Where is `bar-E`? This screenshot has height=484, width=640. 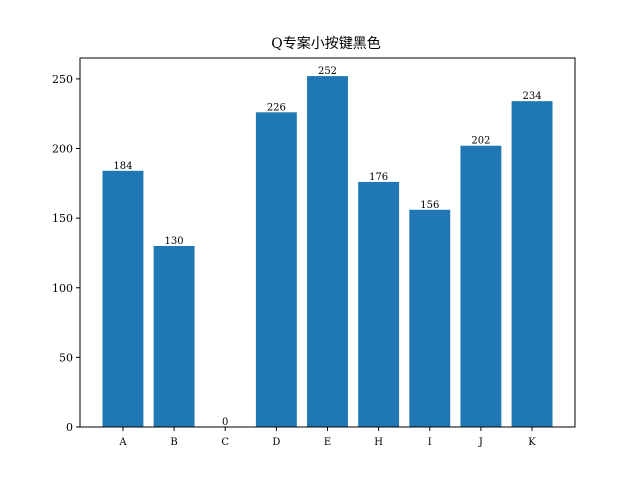
bar-E is located at coordinates (327, 252).